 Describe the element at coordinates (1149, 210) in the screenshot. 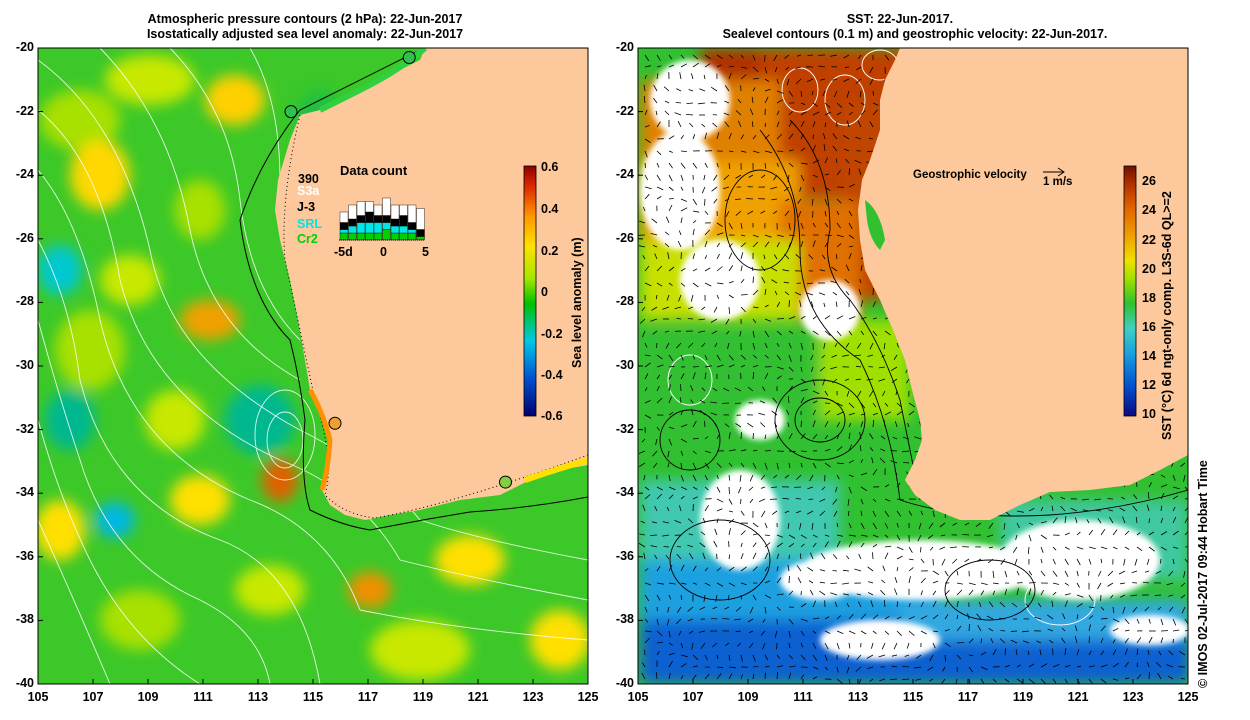

I see `sst-cb-tick: 24` at that location.